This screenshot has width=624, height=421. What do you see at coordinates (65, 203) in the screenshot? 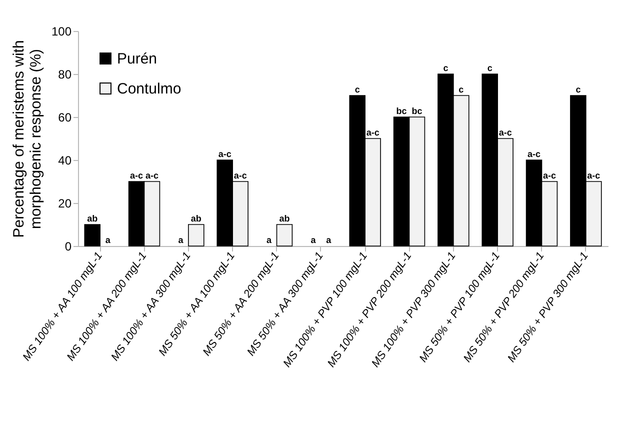
I see `y-tick-label: 20` at bounding box center [65, 203].